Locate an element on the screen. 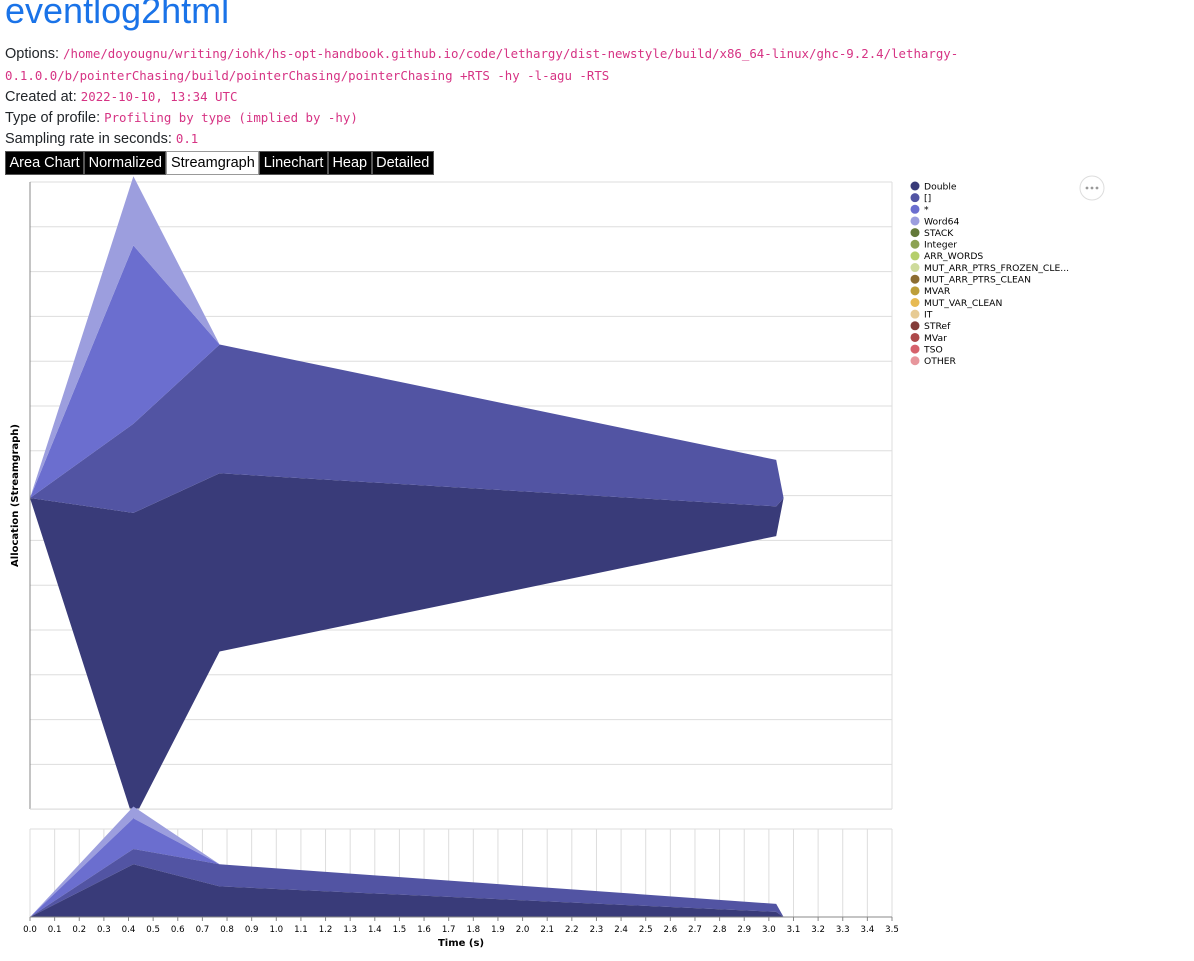 This screenshot has height=961, width=1194. tab-streamgraph: Streamgraph is located at coordinates (213, 163).